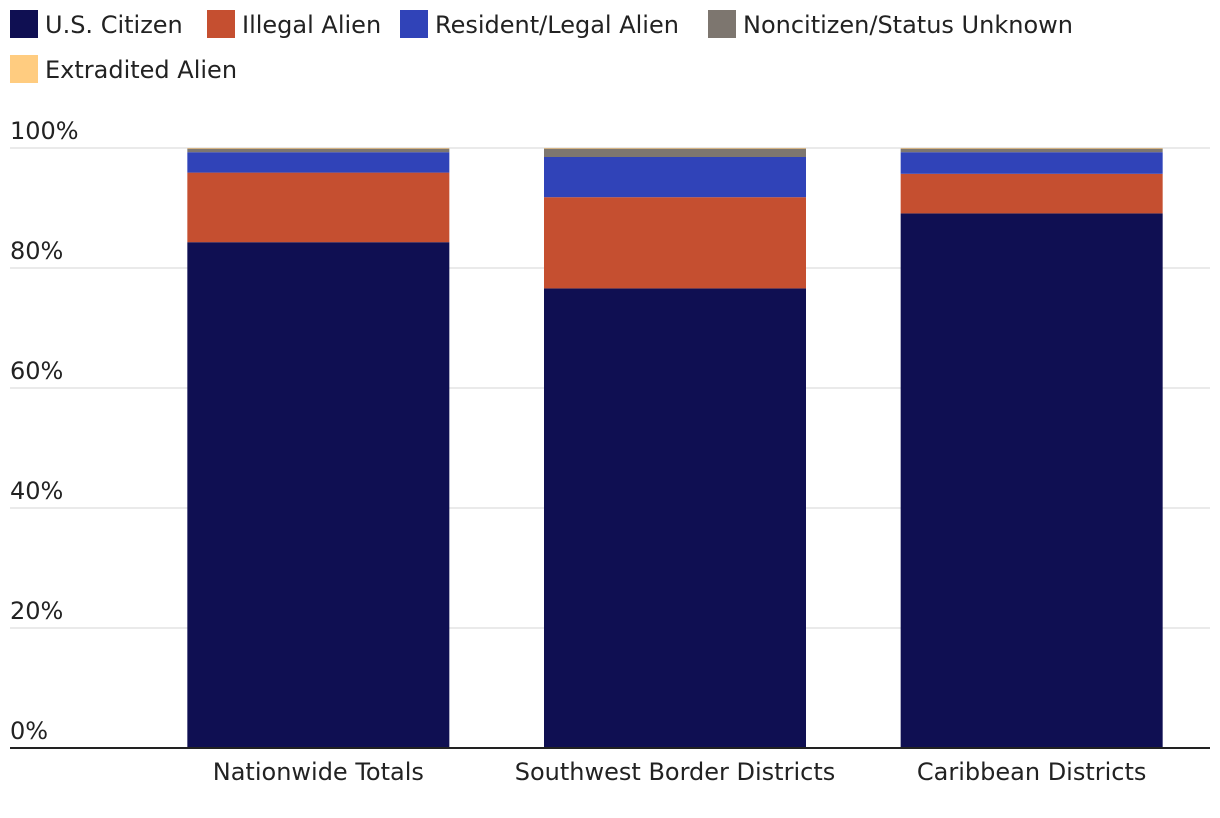  Describe the element at coordinates (675, 152) in the screenshot. I see `bar-southwest-border-districts-noncitizen-status-unknown` at that location.